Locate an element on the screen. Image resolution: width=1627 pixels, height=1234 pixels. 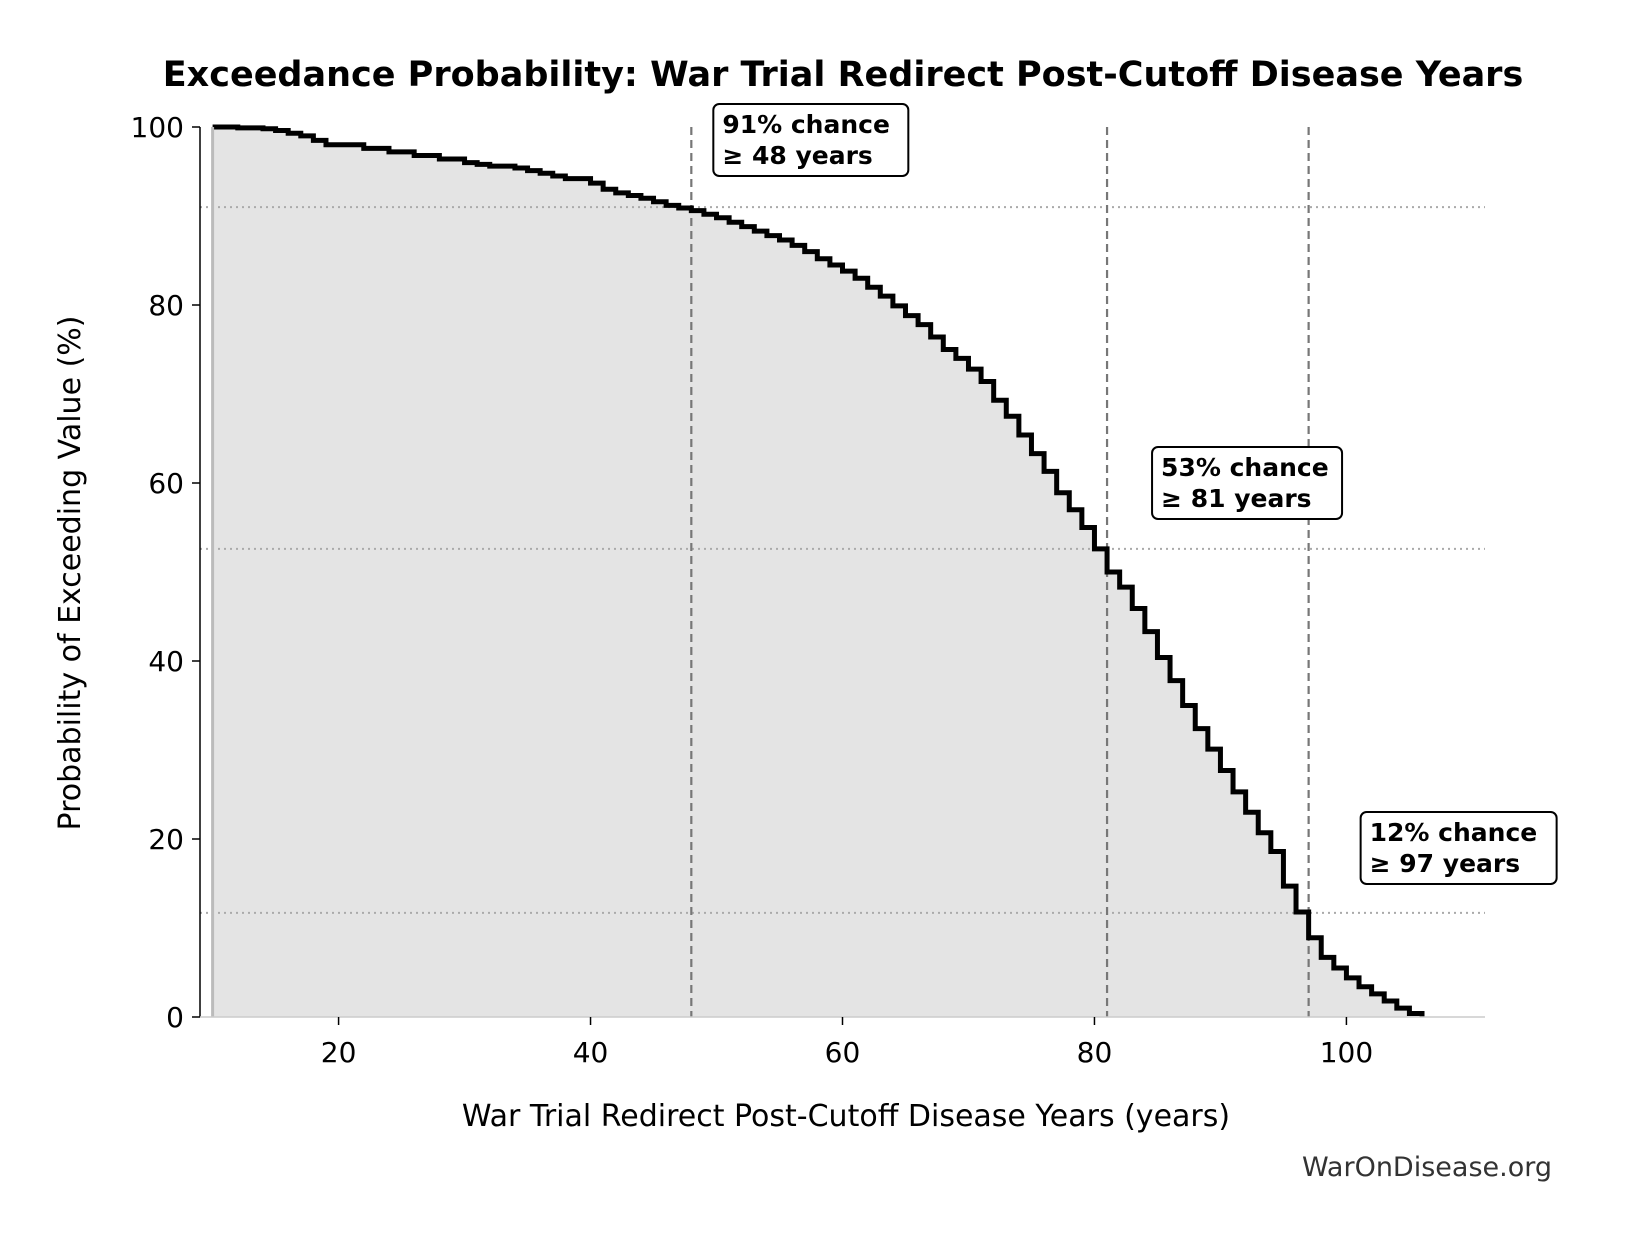
watermark: WarOnDisease.org is located at coordinates (1427, 1167).